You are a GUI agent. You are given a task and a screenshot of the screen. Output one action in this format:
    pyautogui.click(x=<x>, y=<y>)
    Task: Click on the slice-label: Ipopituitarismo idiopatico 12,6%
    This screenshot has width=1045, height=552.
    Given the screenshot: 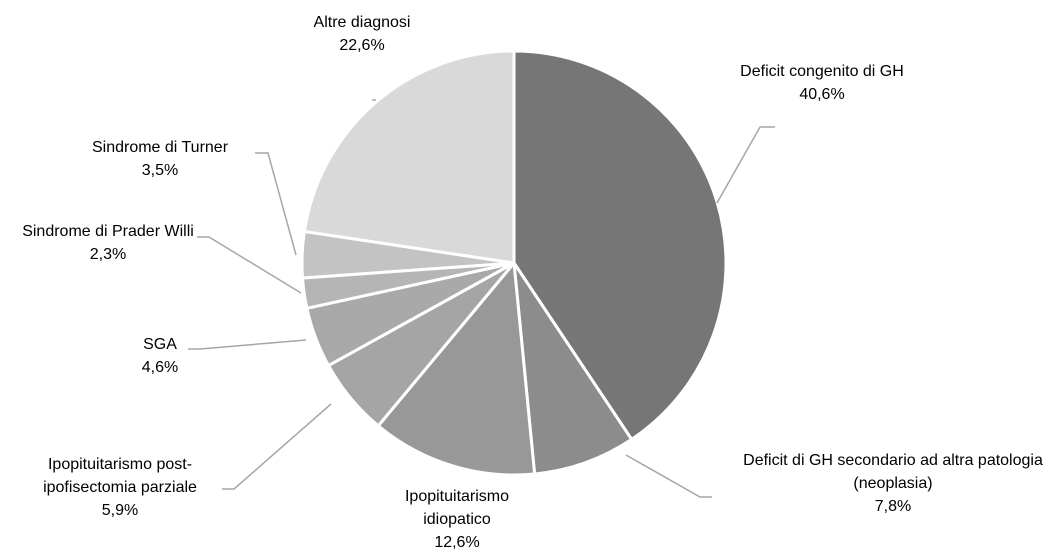 What is the action you would take?
    pyautogui.click(x=457, y=518)
    